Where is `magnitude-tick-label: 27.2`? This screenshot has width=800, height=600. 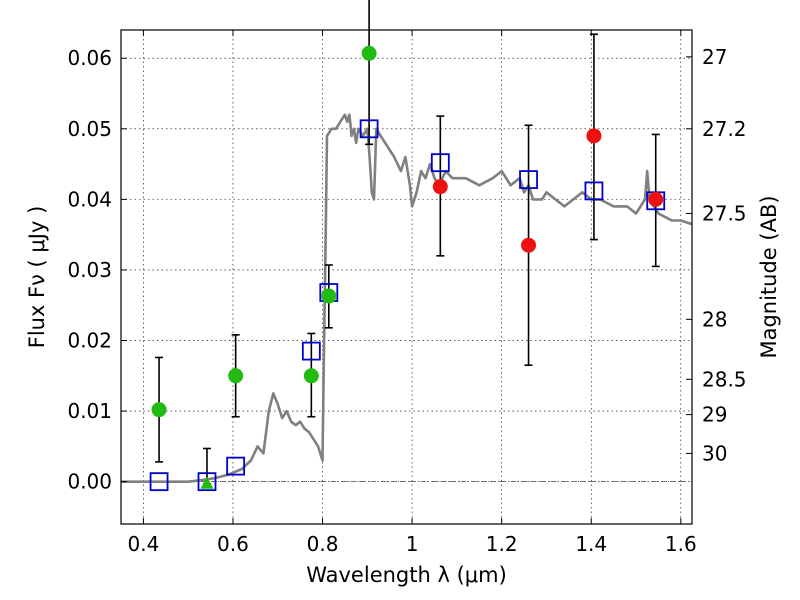
magnitude-tick-label: 27.2 is located at coordinates (724, 129).